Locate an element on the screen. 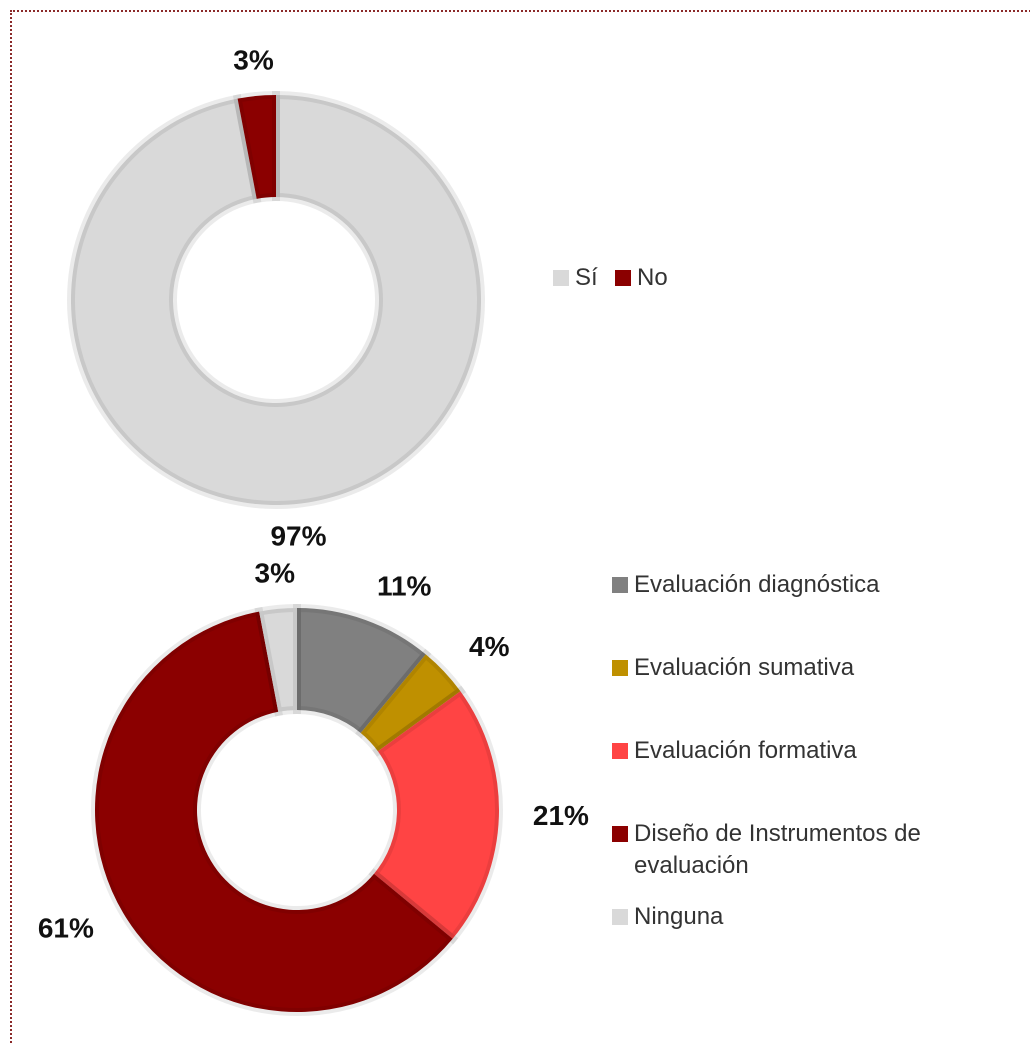 This screenshot has width=1030, height=1045. legend-label: Ninguna is located at coordinates (679, 916).